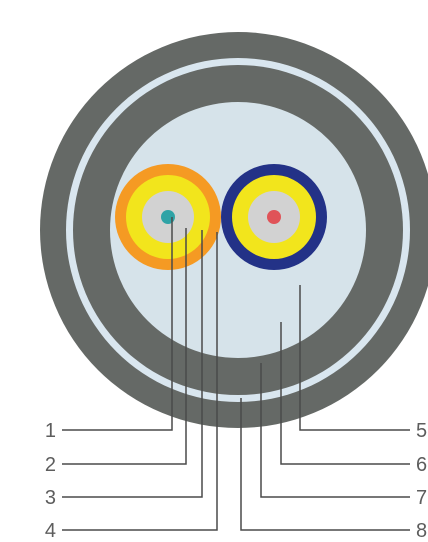 The height and width of the screenshot is (542, 428). I want to click on label-8: 8, so click(421, 531).